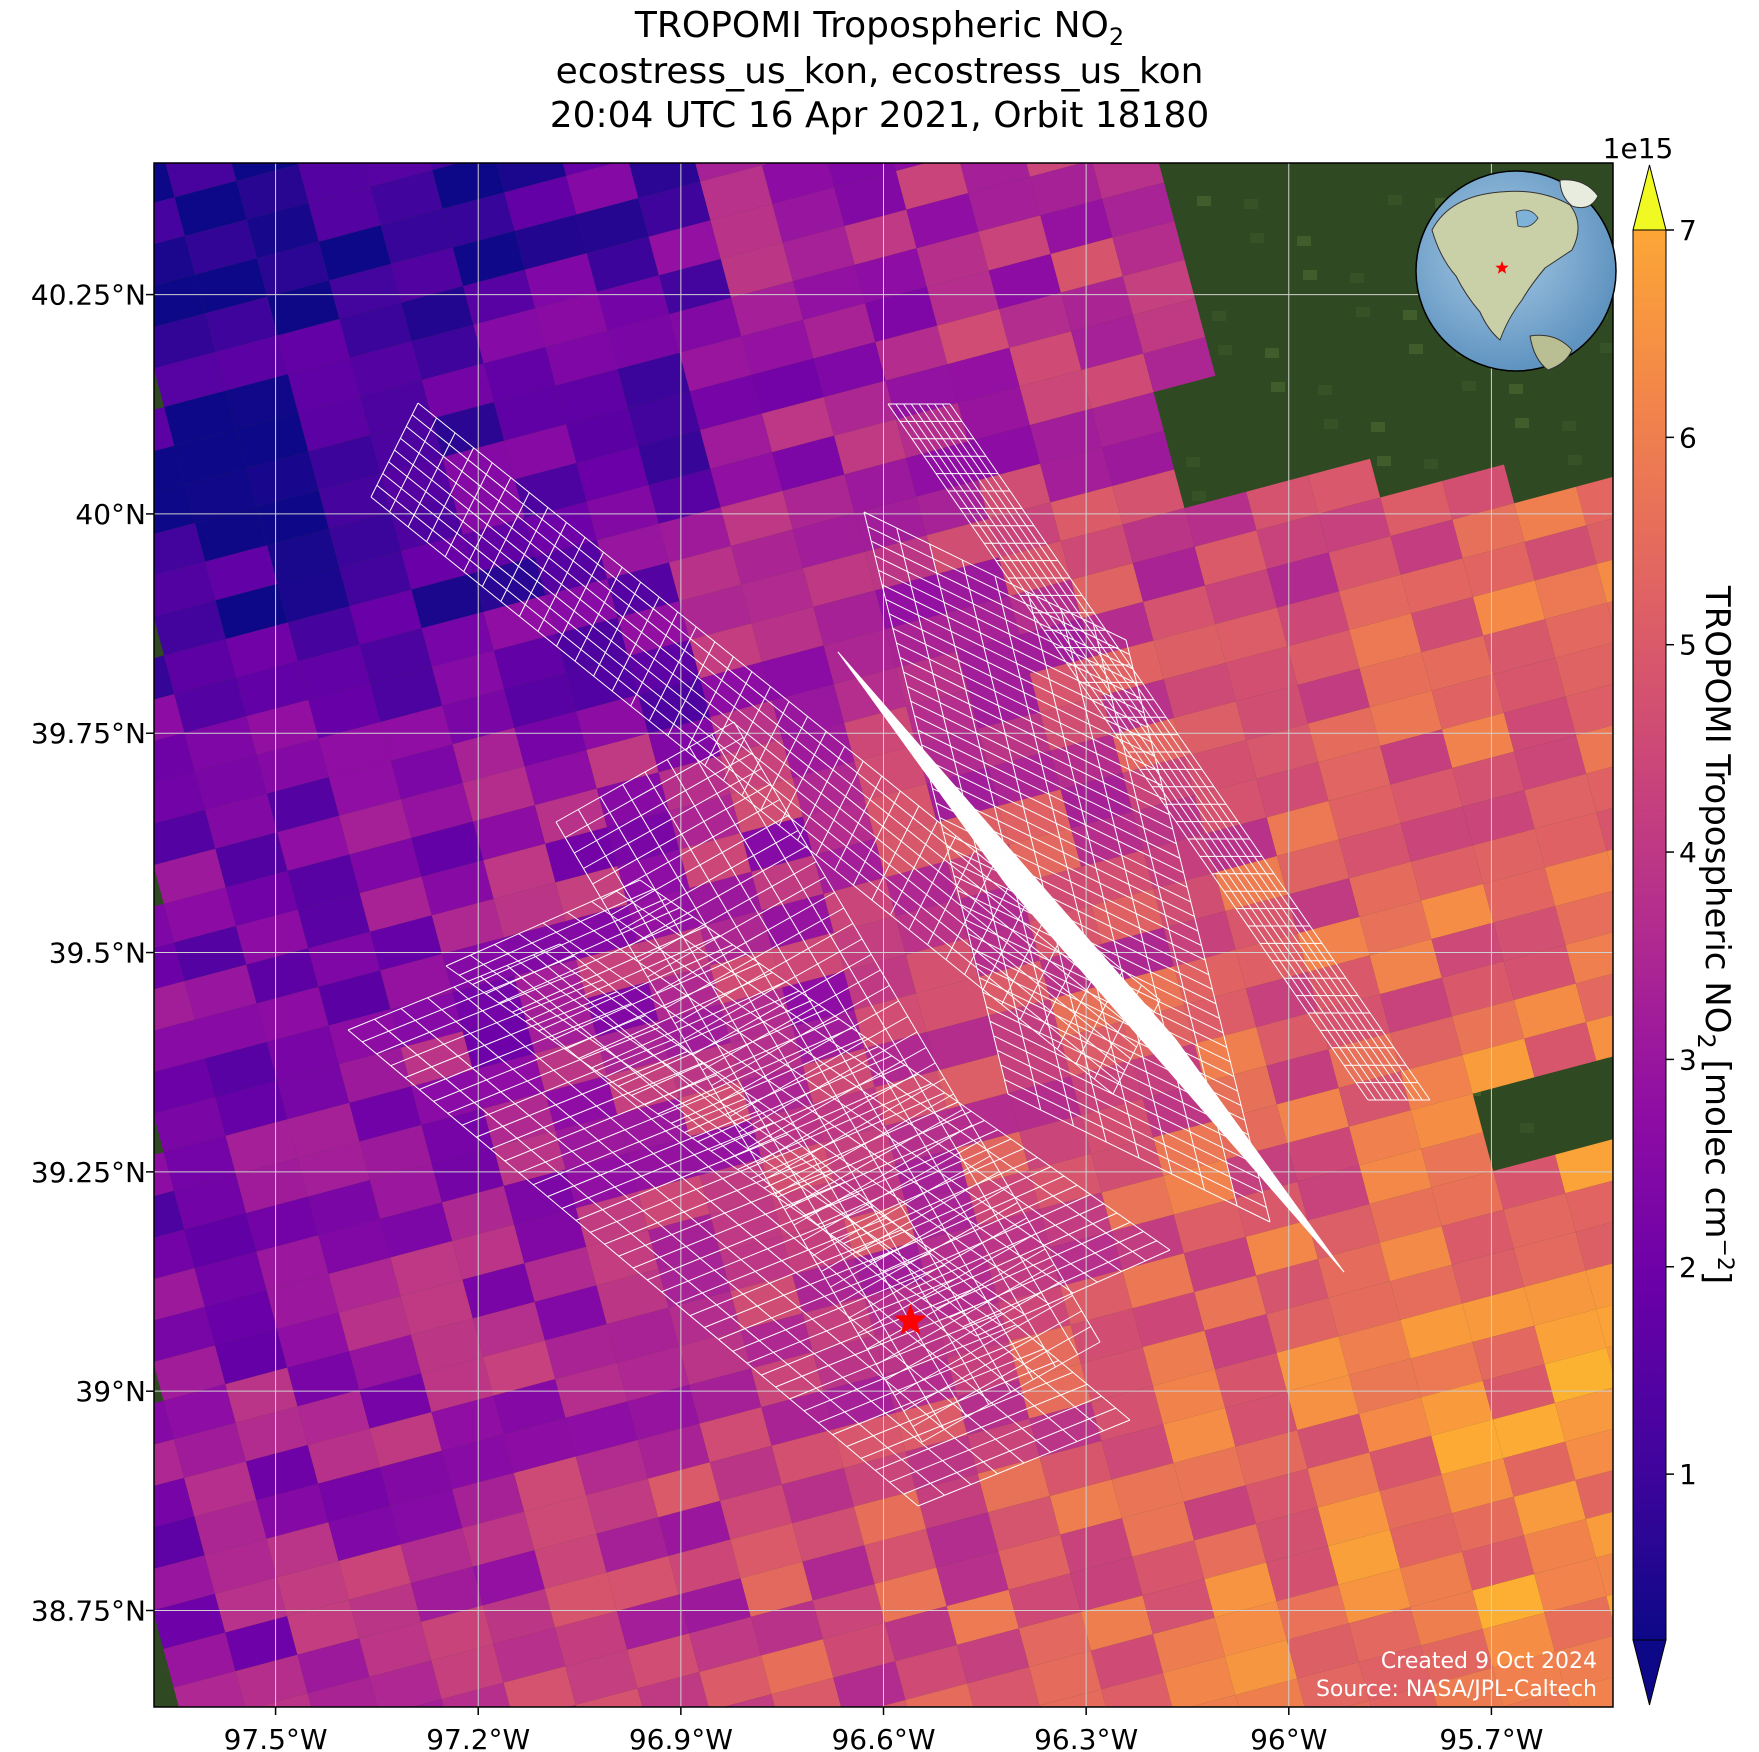 Image resolution: width=1759 pixels, height=1752 pixels. I want to click on credit-created: Created 9 Oct 2024, so click(1489, 1661).